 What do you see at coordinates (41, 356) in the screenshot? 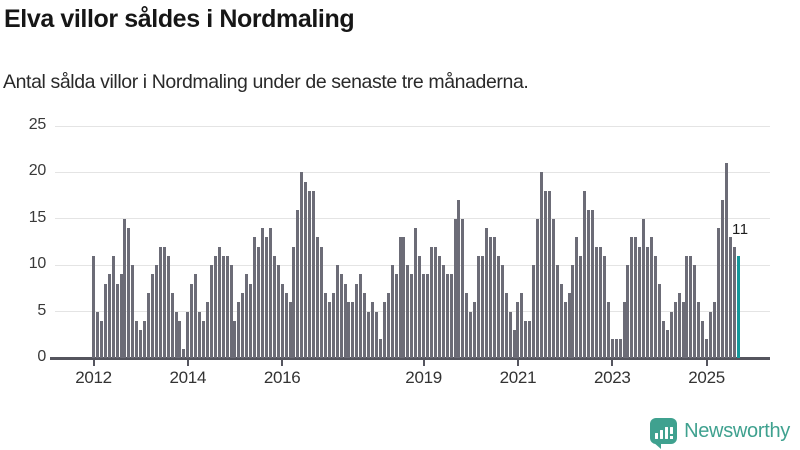
I see `y-axis-tick-label: 0` at bounding box center [41, 356].